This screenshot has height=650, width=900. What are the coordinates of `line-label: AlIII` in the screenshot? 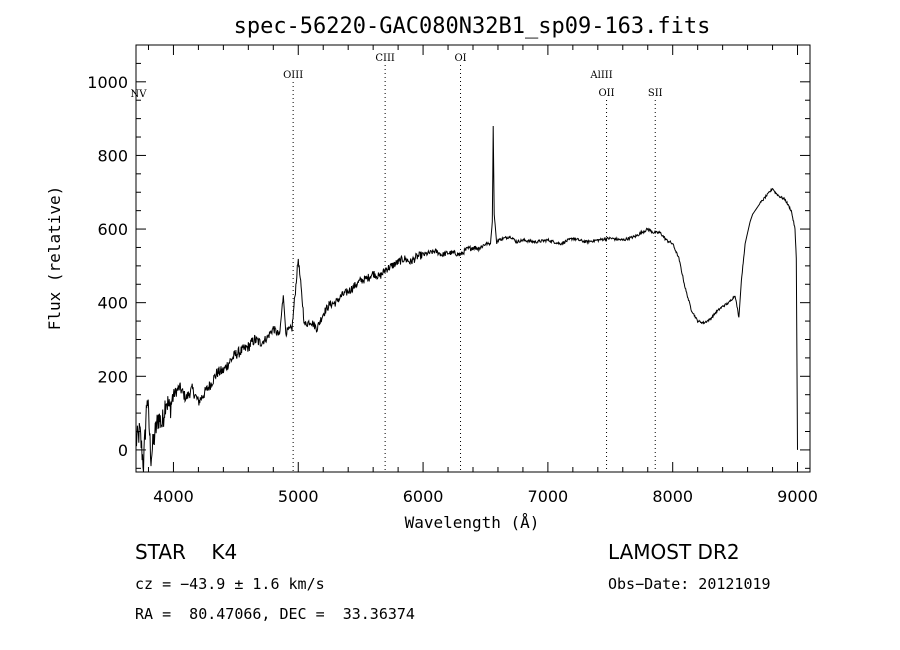 It's located at (600, 75).